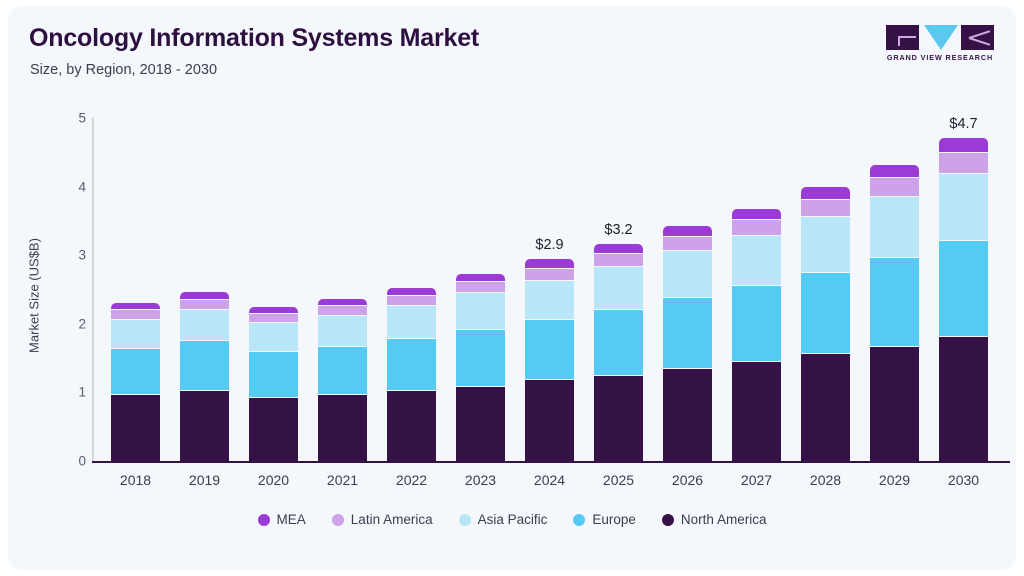 The image size is (1024, 576). Describe the element at coordinates (502, 519) in the screenshot. I see `legend-item: Asia Pacific` at that location.